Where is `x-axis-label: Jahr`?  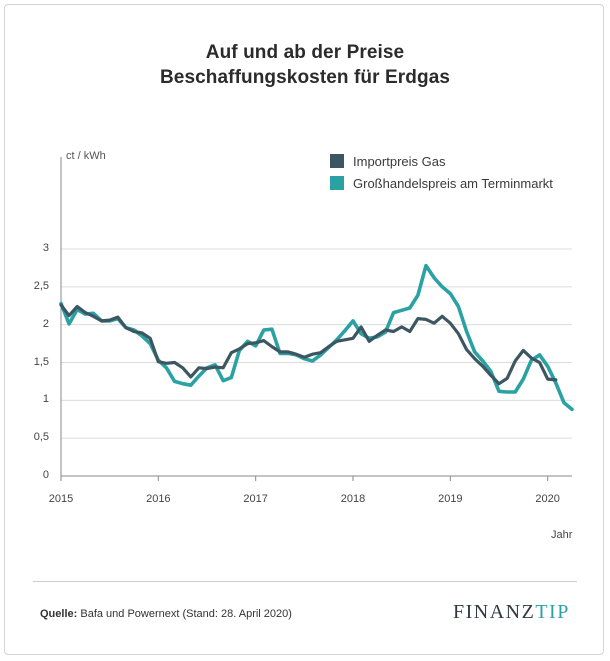 x-axis-label: Jahr is located at coordinates (562, 535).